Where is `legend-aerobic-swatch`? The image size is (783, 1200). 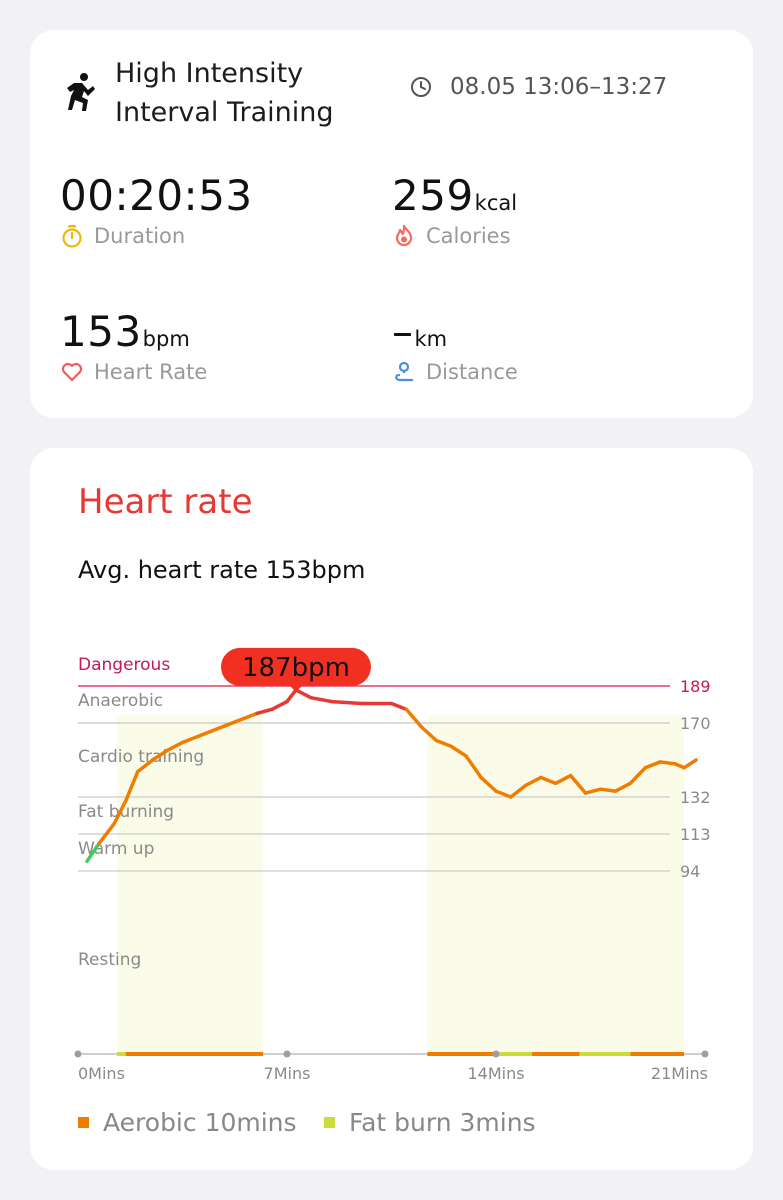 legend-aerobic-swatch is located at coordinates (83, 1122).